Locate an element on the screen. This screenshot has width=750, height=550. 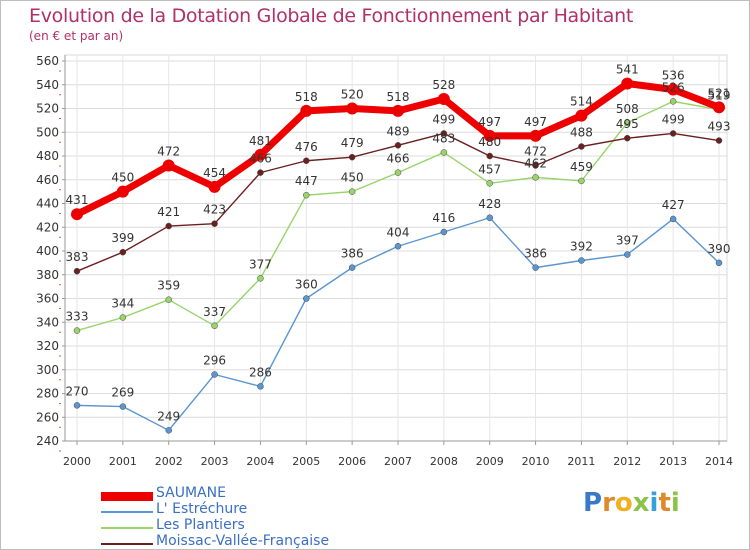
legend-label: L' Estréchure is located at coordinates (202, 509).